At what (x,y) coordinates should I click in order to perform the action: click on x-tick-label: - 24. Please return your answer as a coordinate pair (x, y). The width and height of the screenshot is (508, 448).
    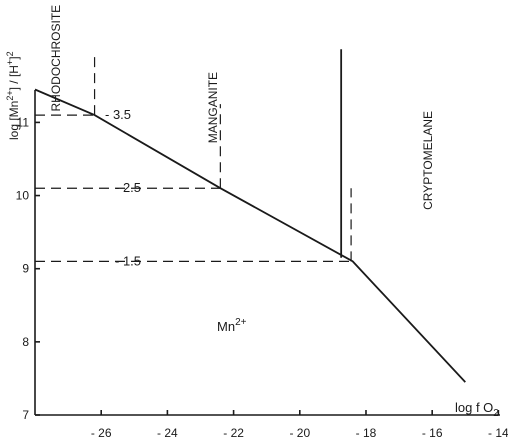
    Looking at the image, I should click on (167, 433).